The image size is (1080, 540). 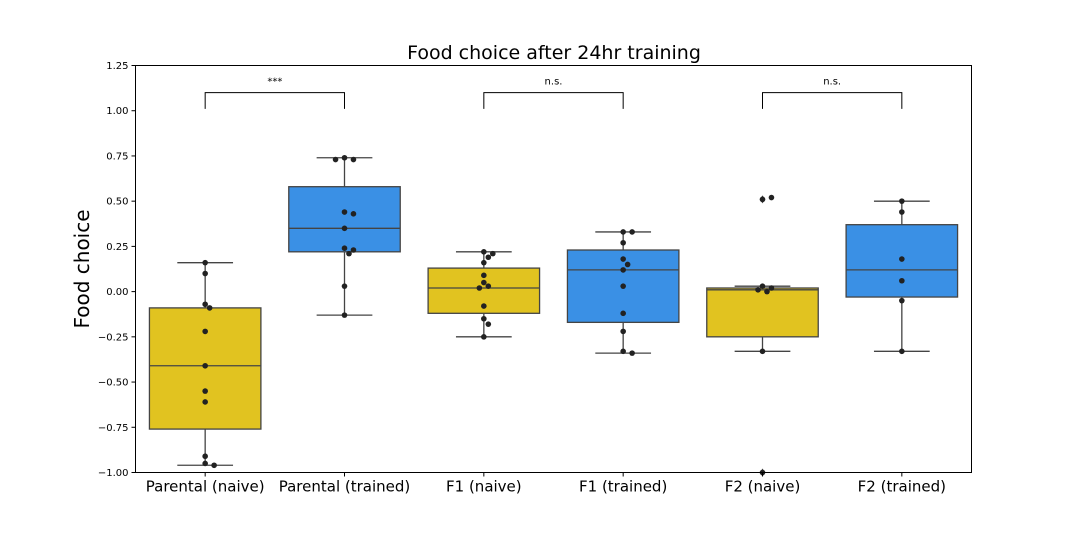 I want to click on y-tick-label: 1.00, so click(x=117, y=111).